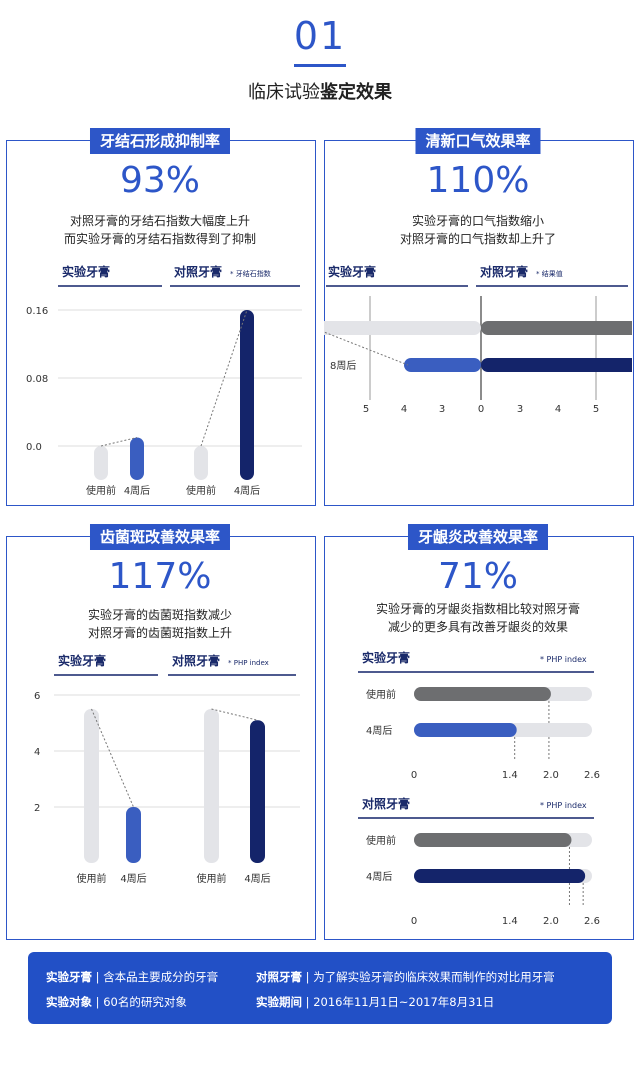  I want to click on percent-breath: 110%, so click(478, 180).